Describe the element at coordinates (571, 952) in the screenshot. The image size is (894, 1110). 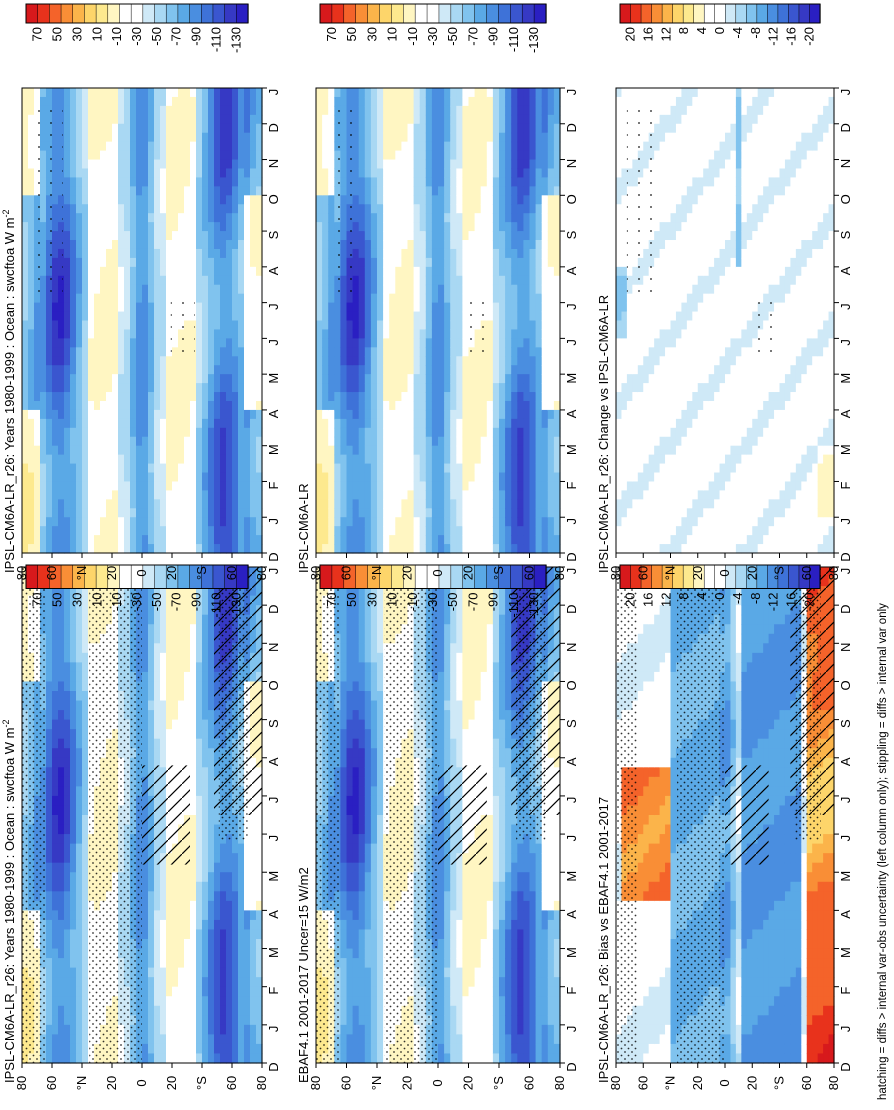
I see `month-label: M` at that location.